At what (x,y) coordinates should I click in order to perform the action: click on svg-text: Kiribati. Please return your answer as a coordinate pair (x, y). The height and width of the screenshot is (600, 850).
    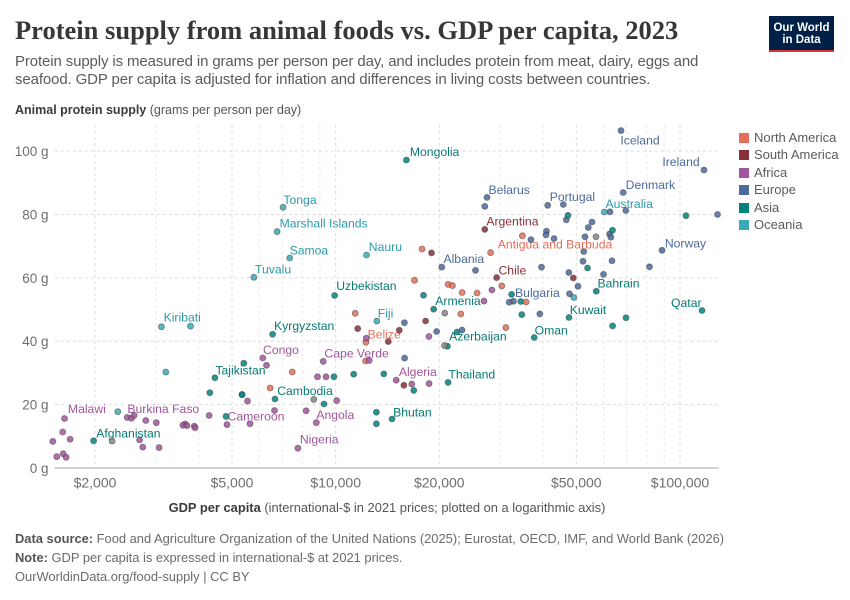
    Looking at the image, I should click on (182, 318).